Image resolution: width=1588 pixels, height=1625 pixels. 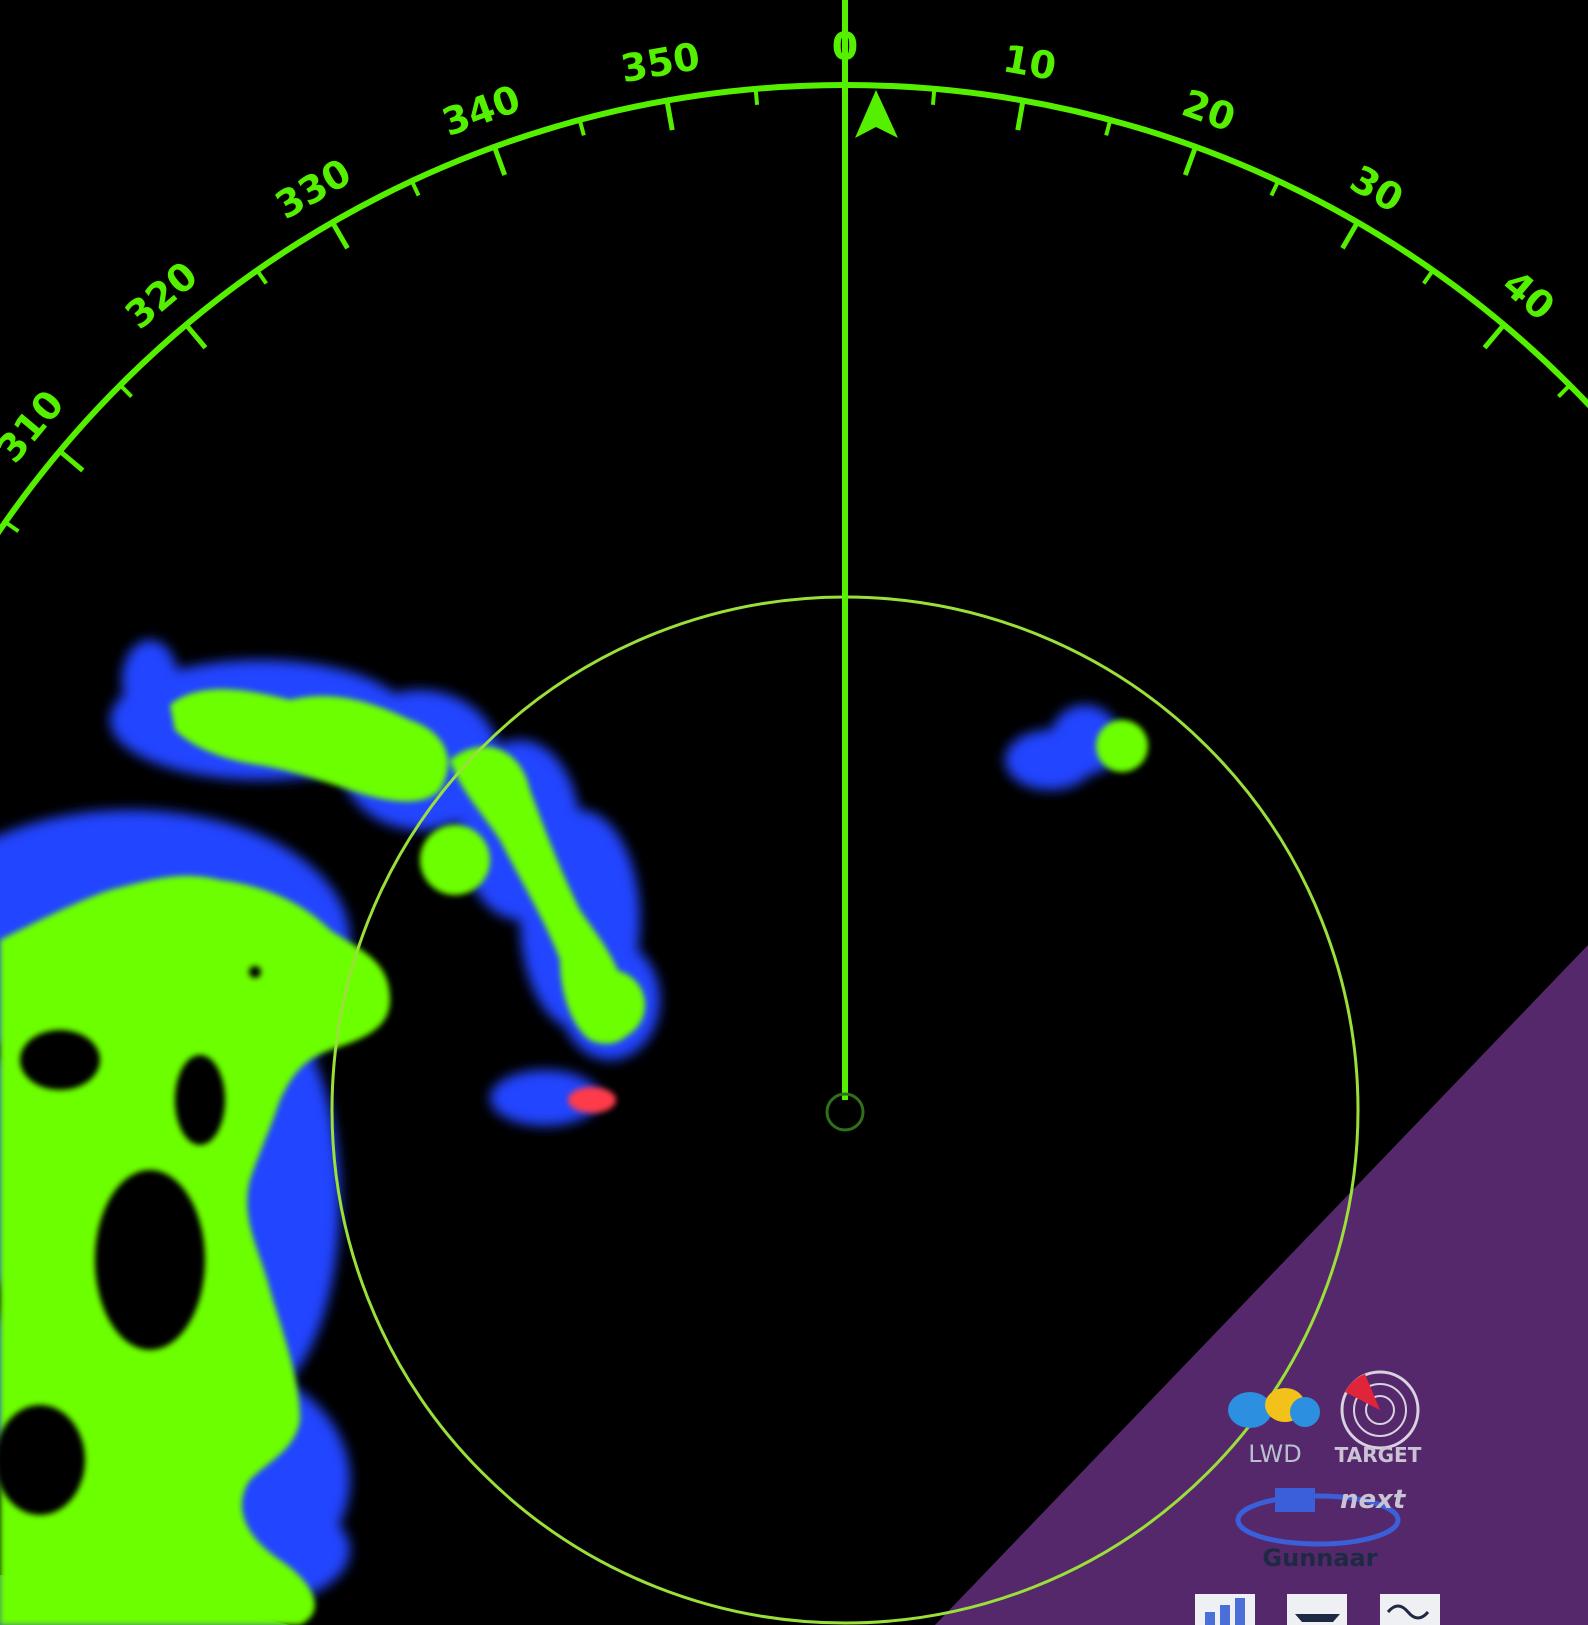 What do you see at coordinates (1528, 295) in the screenshot?
I see `bearing-label-40: 40` at bounding box center [1528, 295].